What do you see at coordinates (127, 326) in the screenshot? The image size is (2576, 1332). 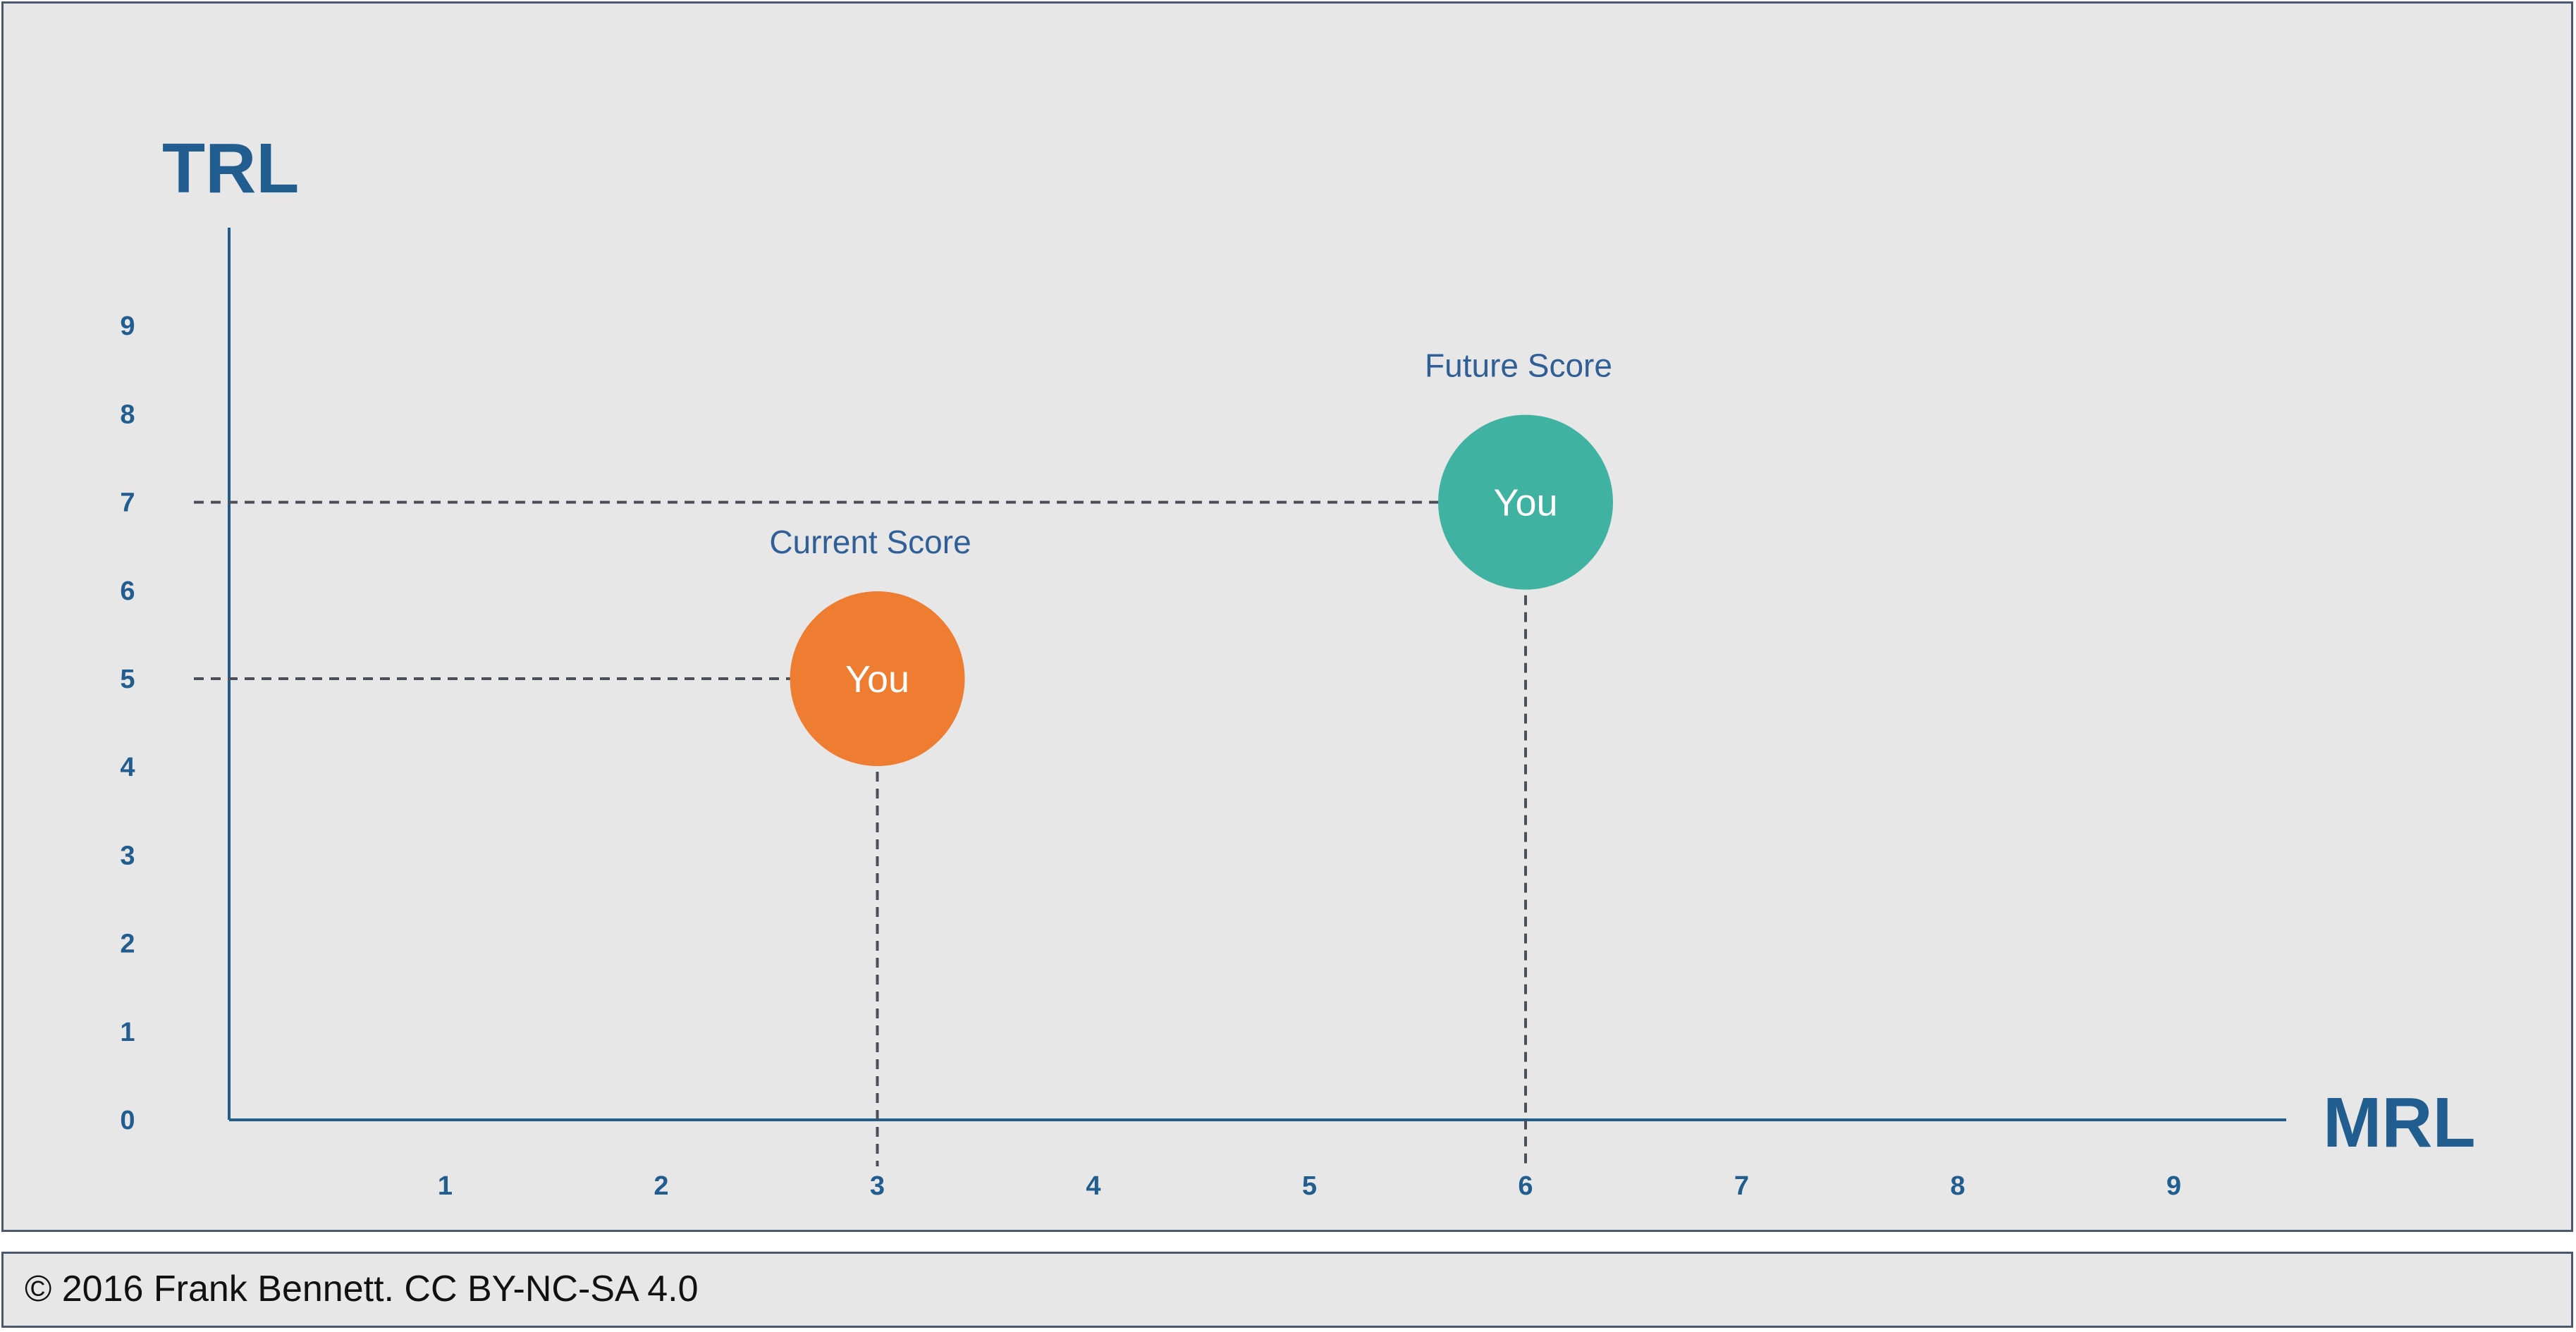 I see `y-tick-label: 9` at bounding box center [127, 326].